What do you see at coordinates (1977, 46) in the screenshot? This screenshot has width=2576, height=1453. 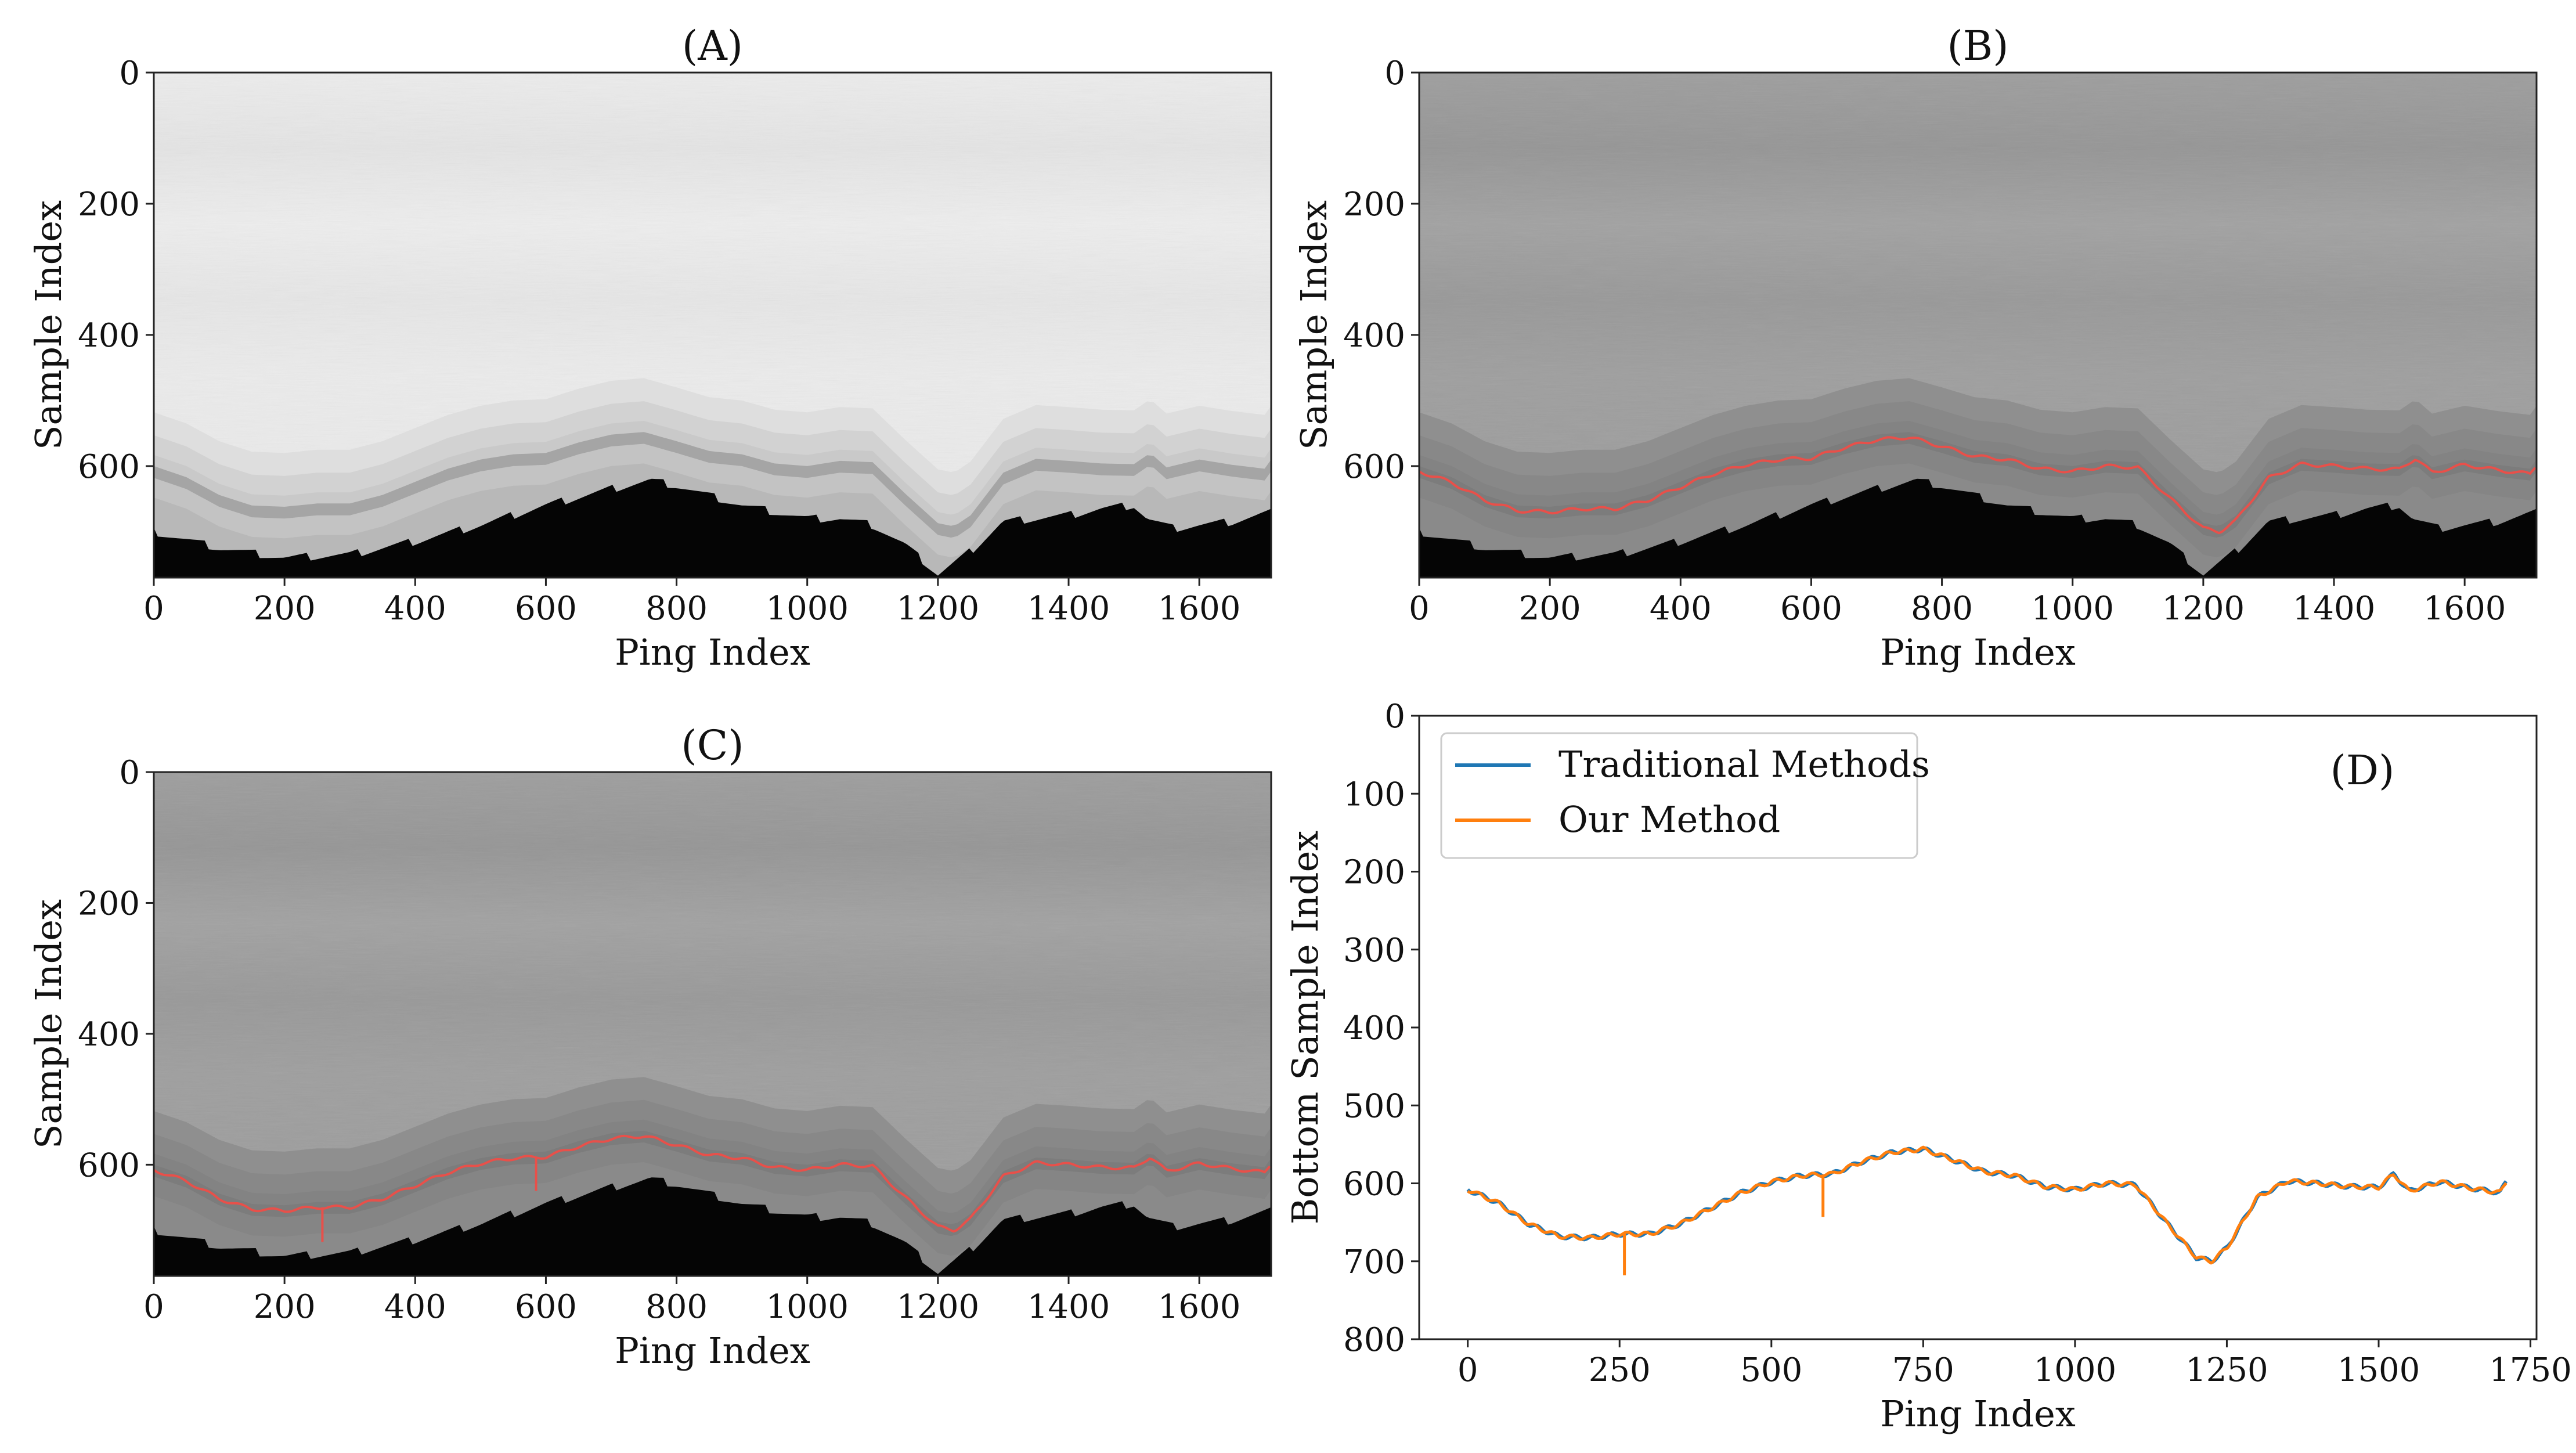 I see `panel-title: (B)` at bounding box center [1977, 46].